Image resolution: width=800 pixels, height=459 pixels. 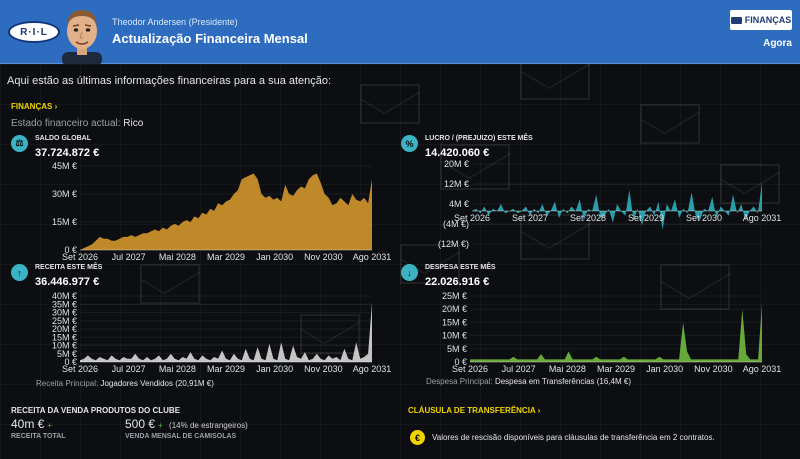 What do you see at coordinates (67, 282) in the screenshot?
I see `income-value: 36.446.977 €` at bounding box center [67, 282].